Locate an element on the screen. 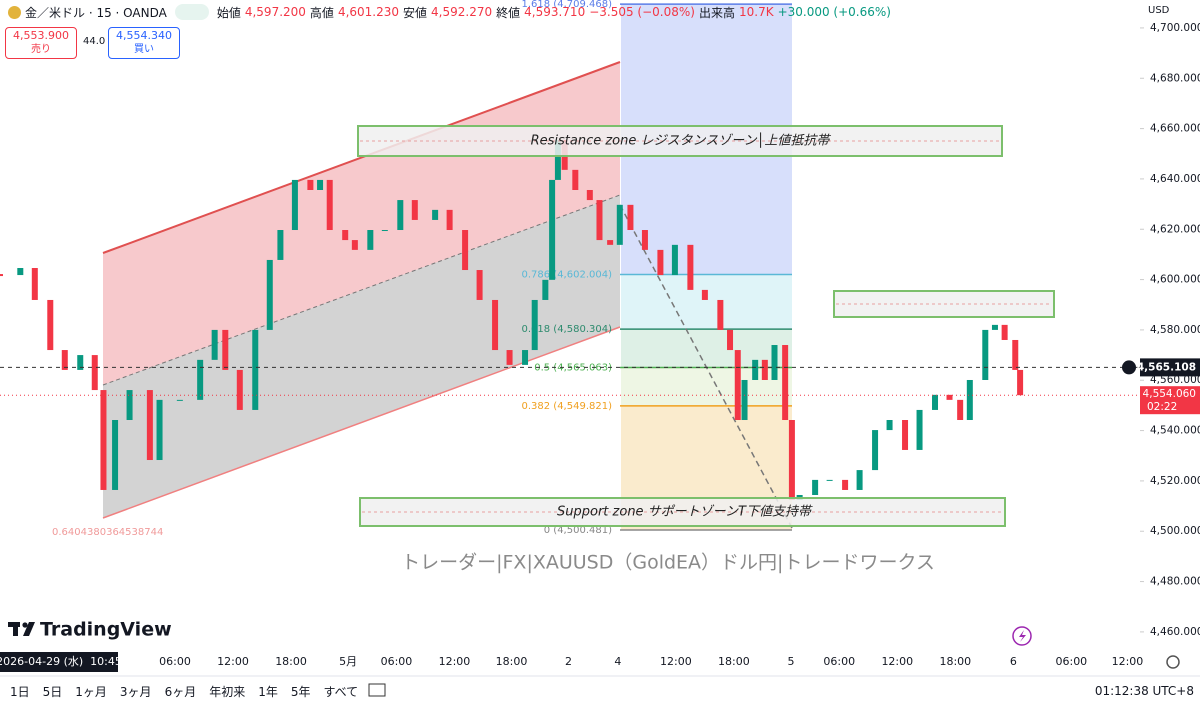  y-tick-label: 4,500.000 is located at coordinates (1175, 531).